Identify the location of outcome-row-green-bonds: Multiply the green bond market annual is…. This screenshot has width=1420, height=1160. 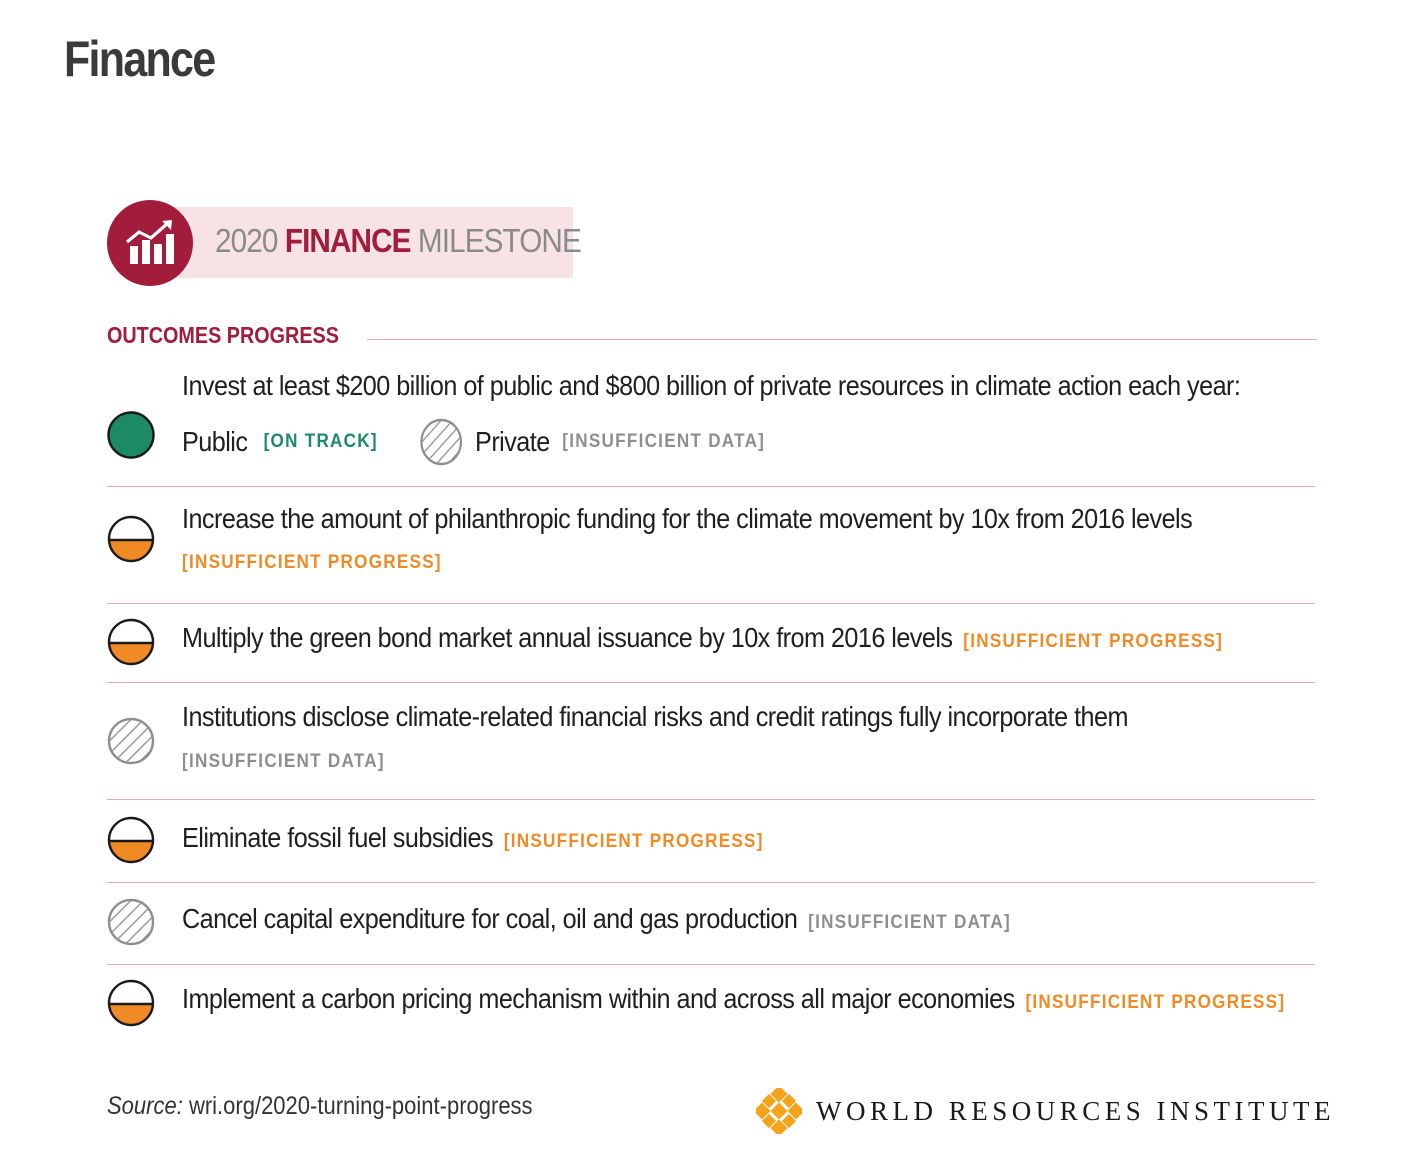
(711, 643).